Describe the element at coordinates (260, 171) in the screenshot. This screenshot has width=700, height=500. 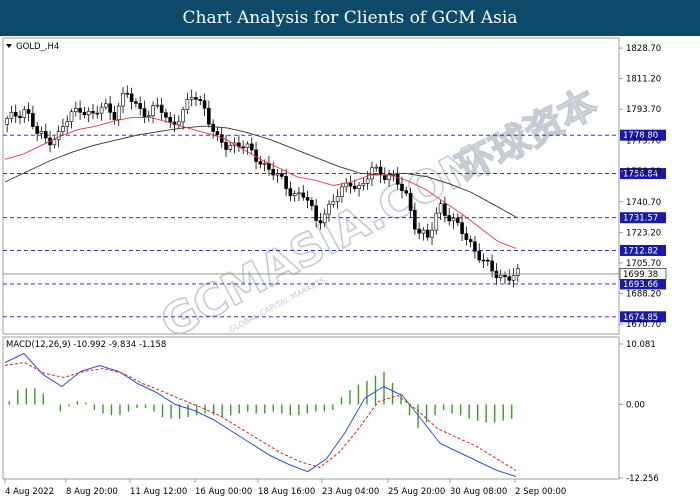
I see `ma-black-line` at that location.